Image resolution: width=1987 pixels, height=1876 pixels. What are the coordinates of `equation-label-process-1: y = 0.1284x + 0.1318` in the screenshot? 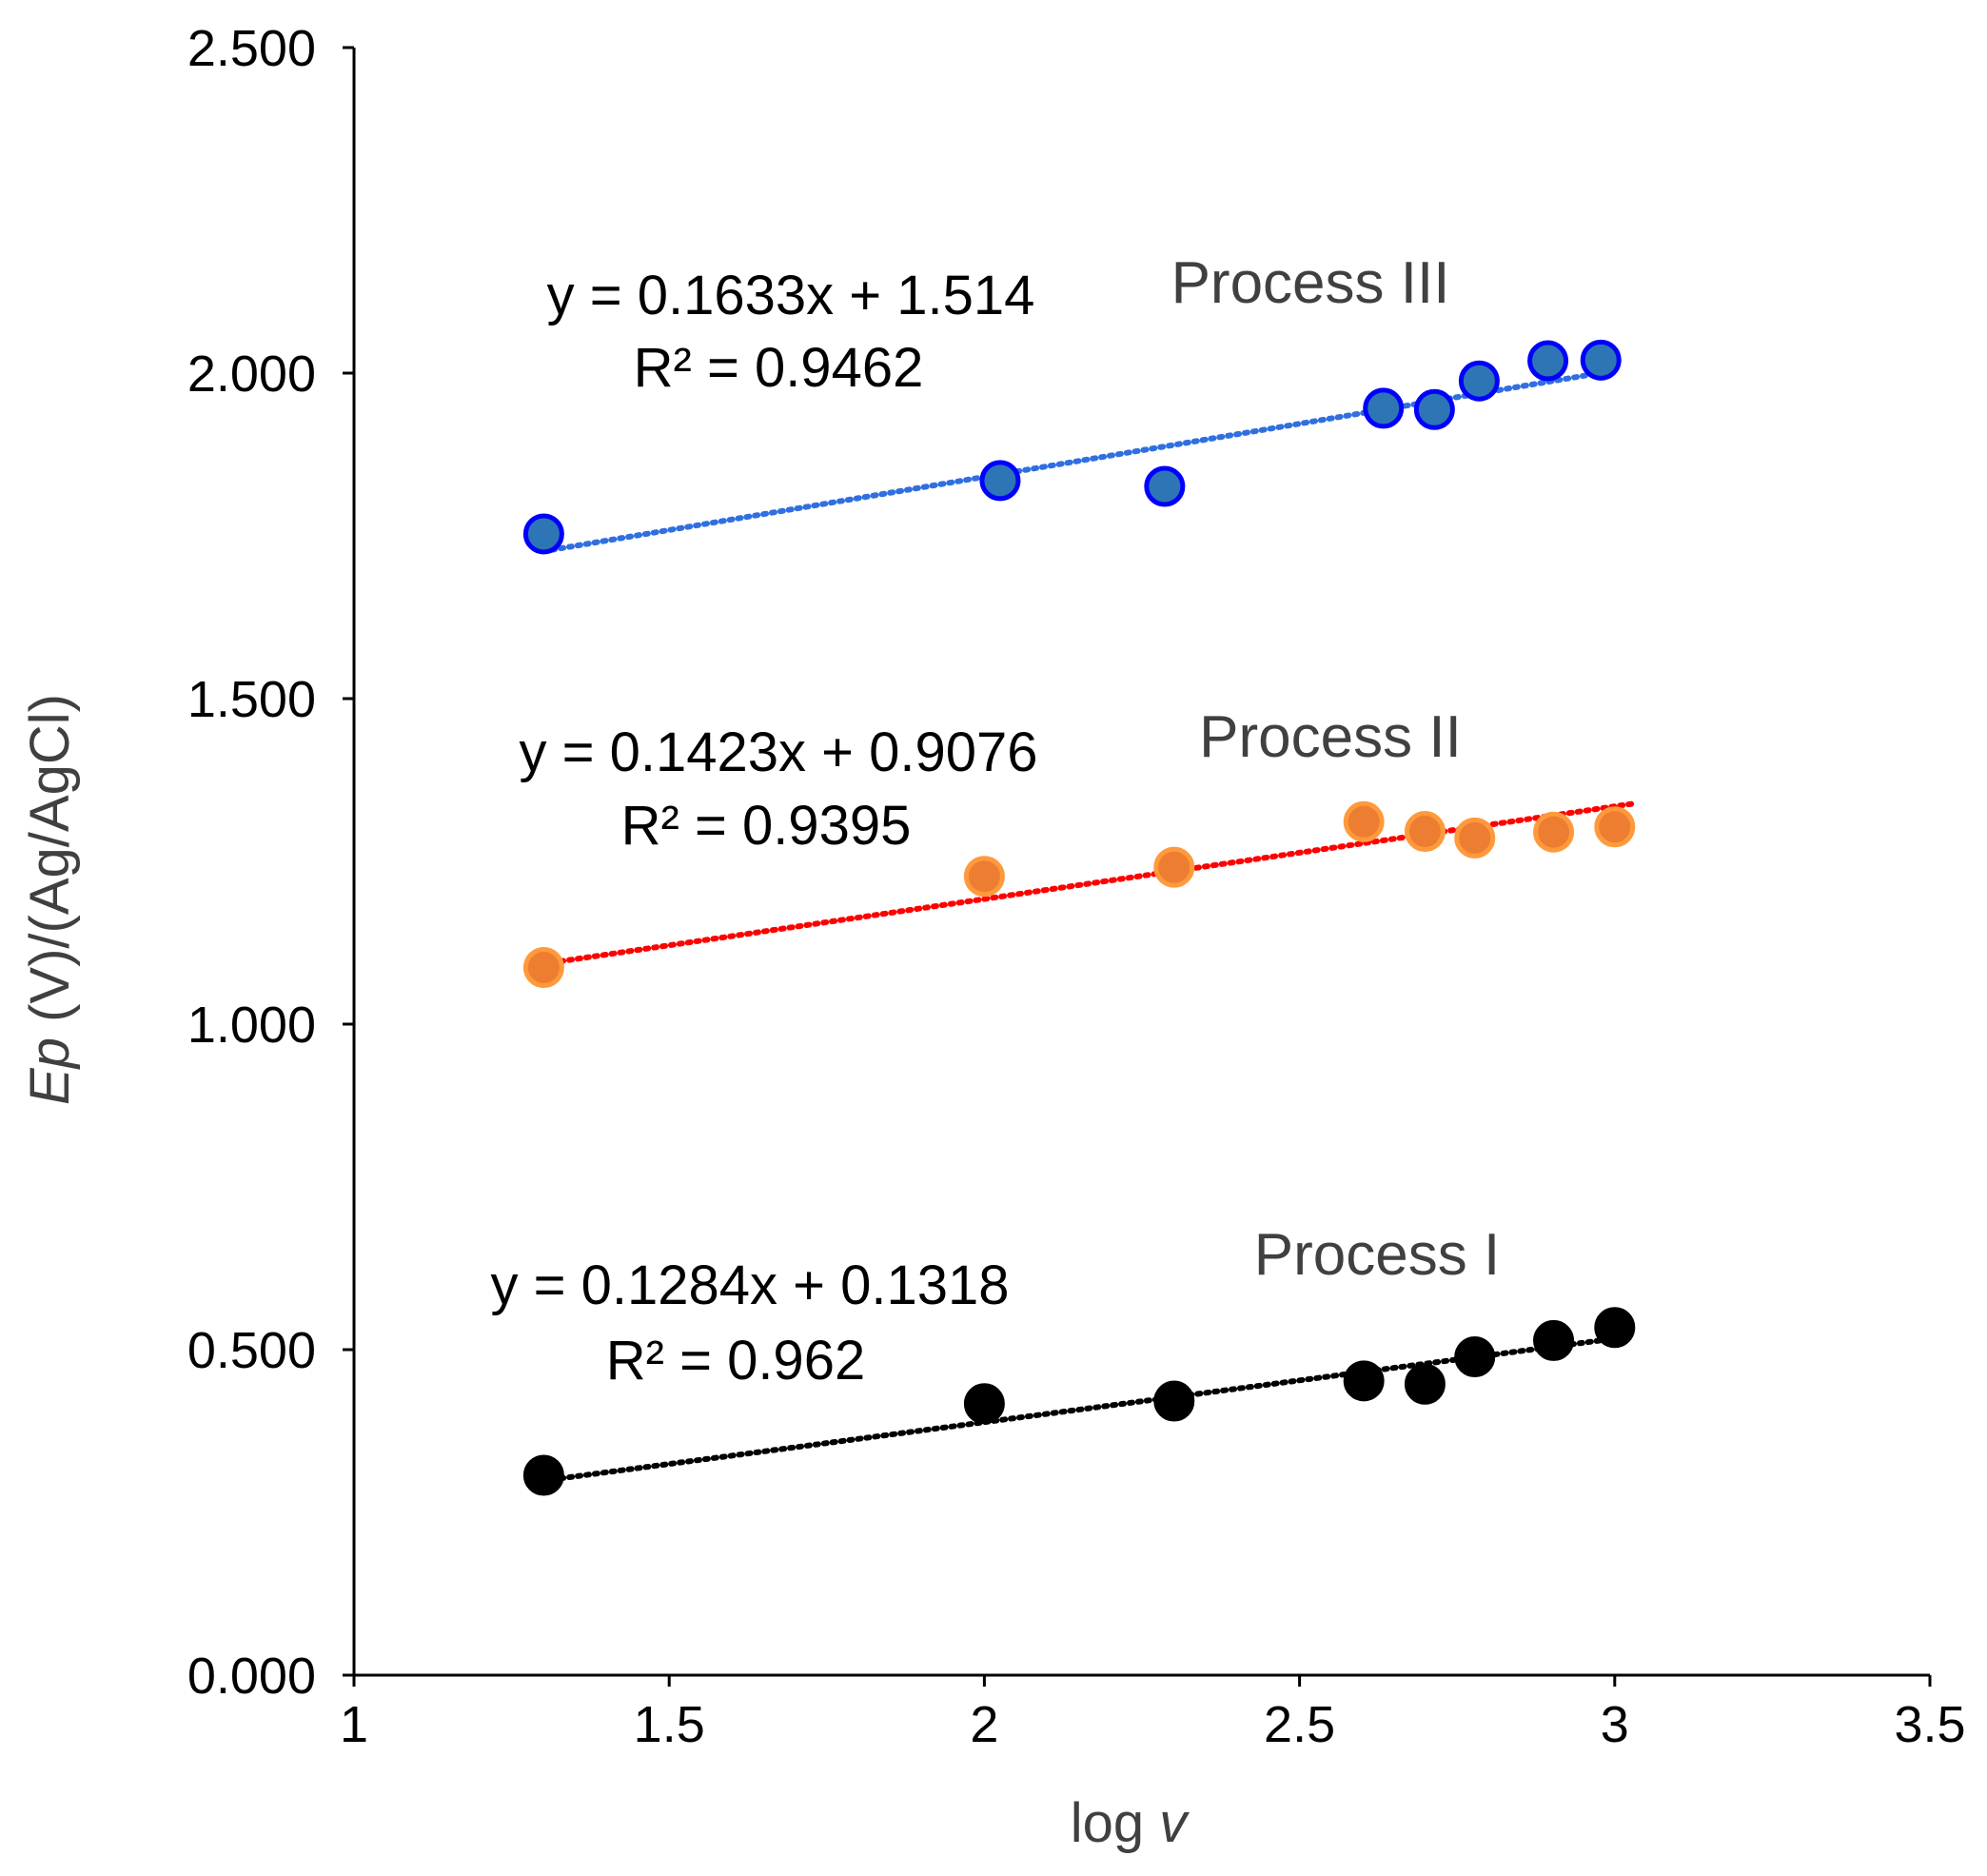 It's located at (750, 1285).